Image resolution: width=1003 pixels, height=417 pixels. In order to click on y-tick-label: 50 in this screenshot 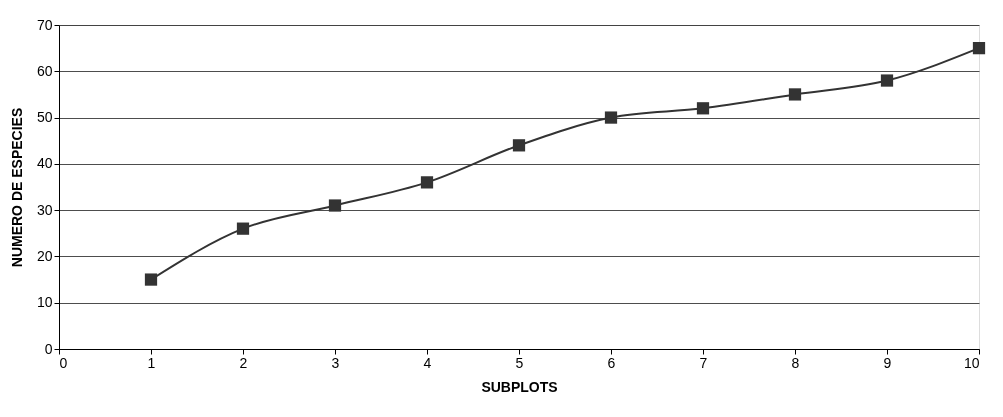, I will do `click(44, 117)`.